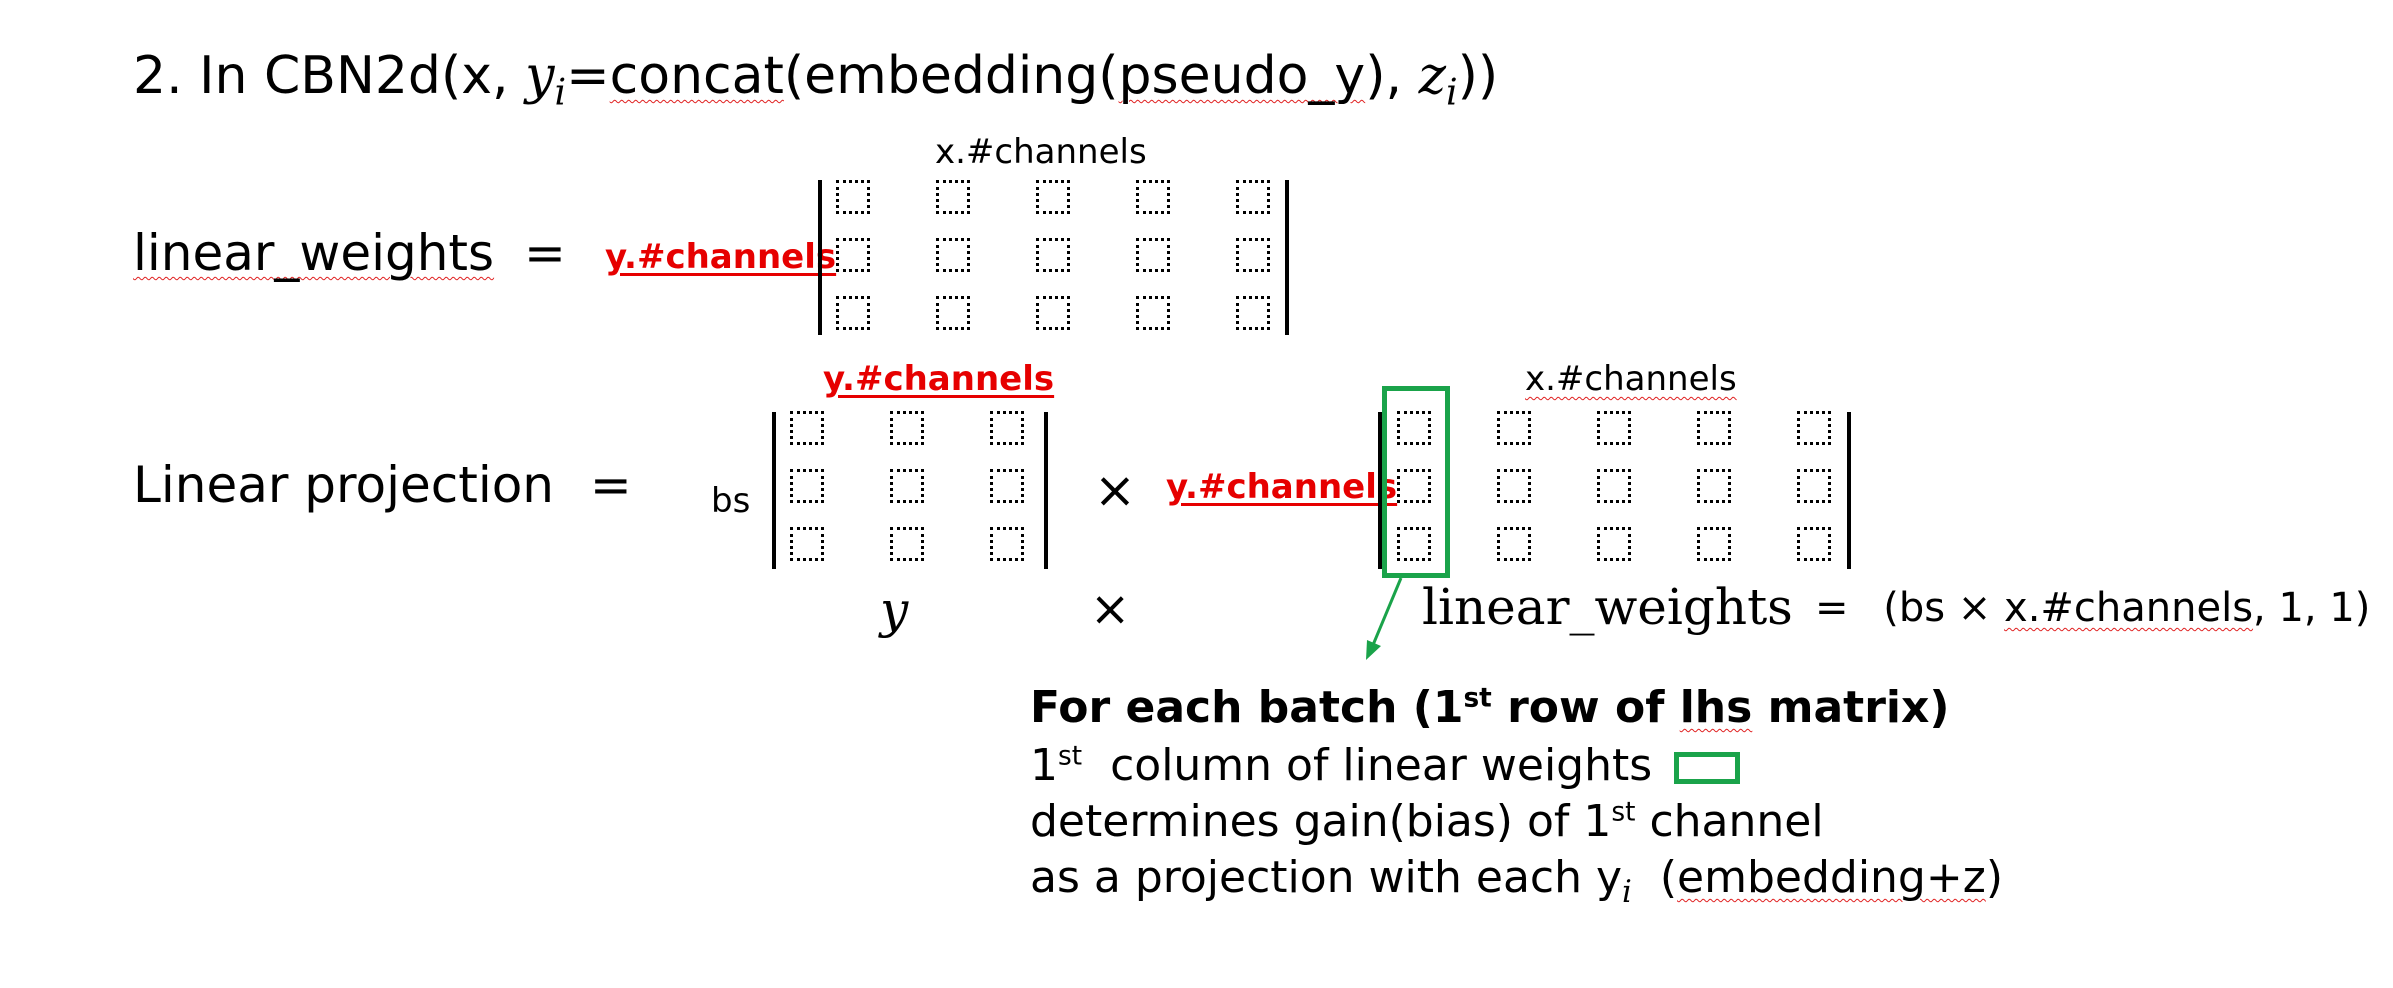  I want to click on result-suffix: , 1, 1), so click(2312, 608).